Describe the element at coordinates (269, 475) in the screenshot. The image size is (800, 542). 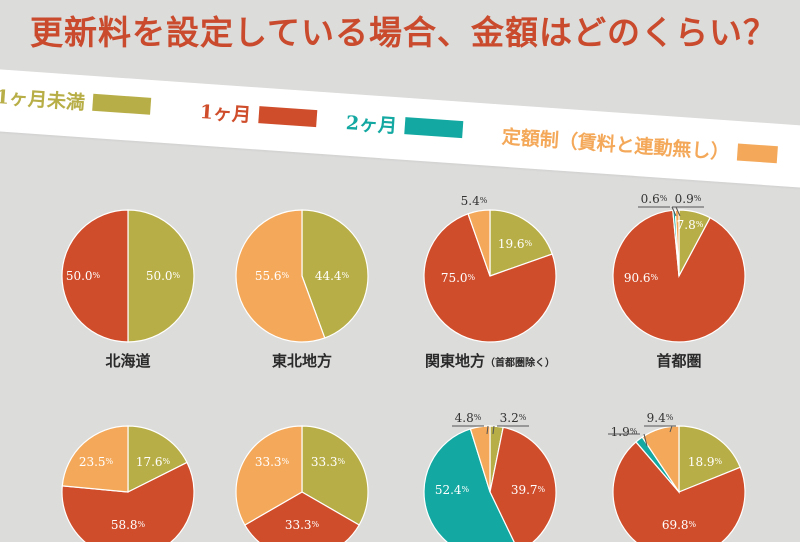
I see `pie-slice-6-fixed` at that location.